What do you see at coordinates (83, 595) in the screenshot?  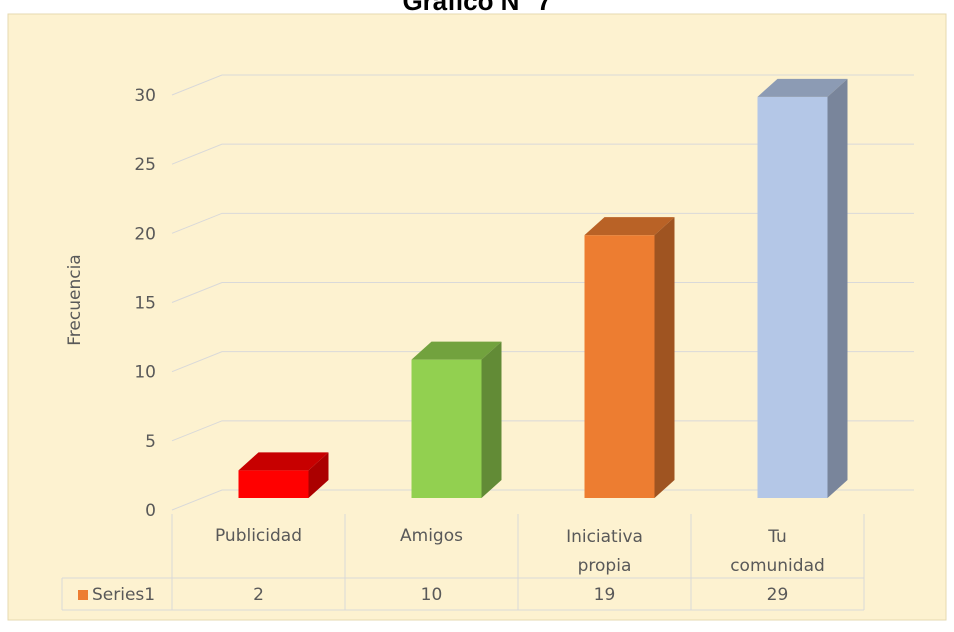 I see `legend-key` at bounding box center [83, 595].